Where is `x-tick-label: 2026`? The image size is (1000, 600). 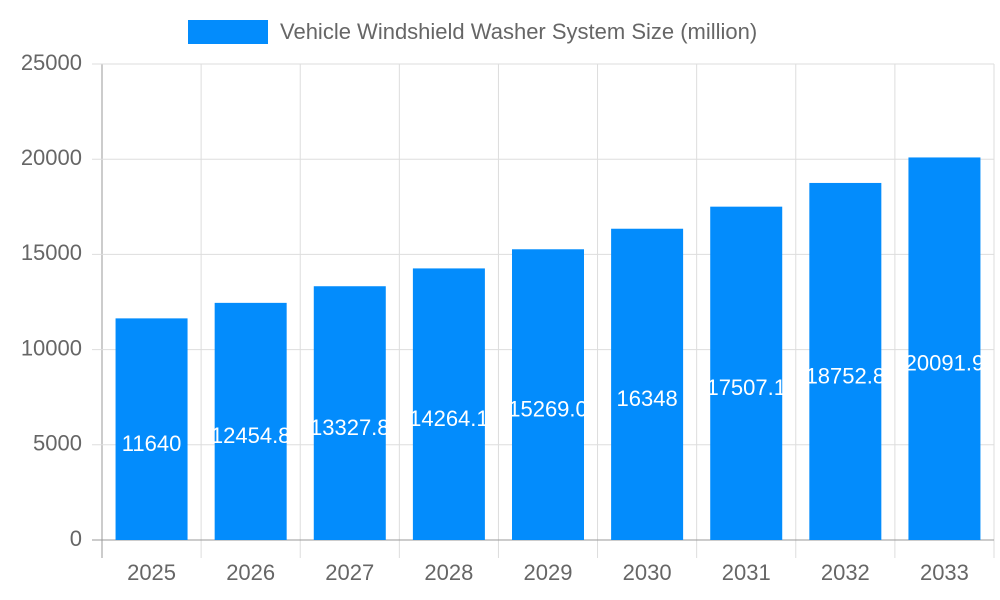
x-tick-label: 2026 is located at coordinates (250, 572).